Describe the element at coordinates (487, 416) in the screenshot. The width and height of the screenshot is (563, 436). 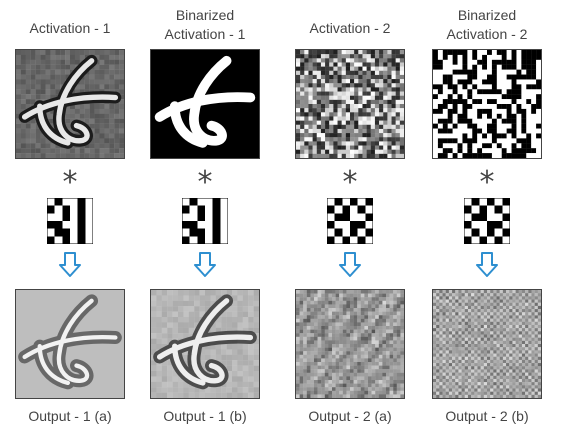
I see `output-caption: Output - 2 (b)` at that location.